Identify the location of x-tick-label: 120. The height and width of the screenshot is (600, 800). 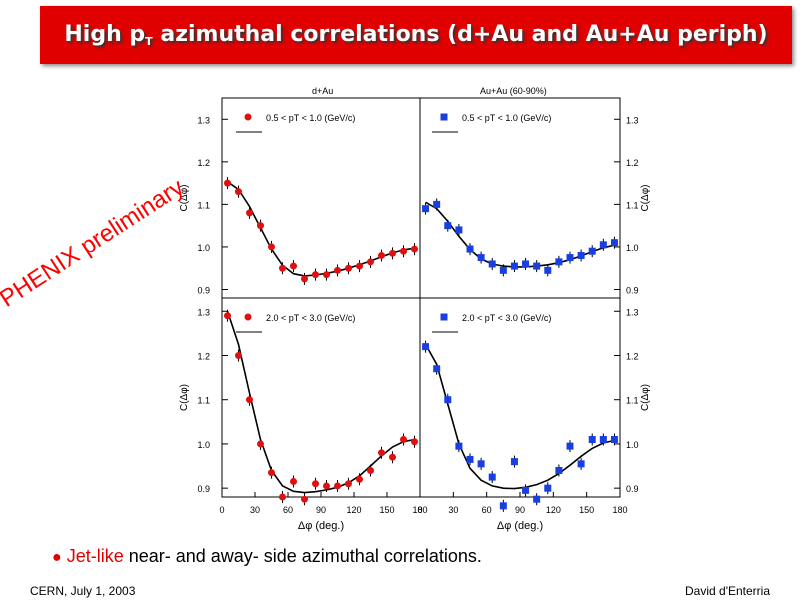
(553, 510).